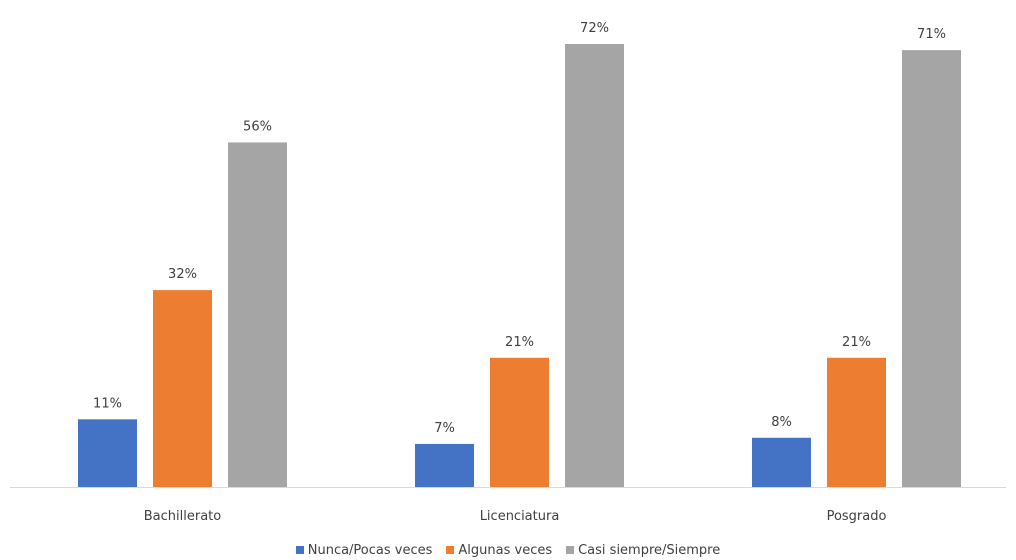 The image size is (1016, 560). Describe the element at coordinates (370, 550) in the screenshot. I see `legend-label: Nunca/Pocas veces` at that location.